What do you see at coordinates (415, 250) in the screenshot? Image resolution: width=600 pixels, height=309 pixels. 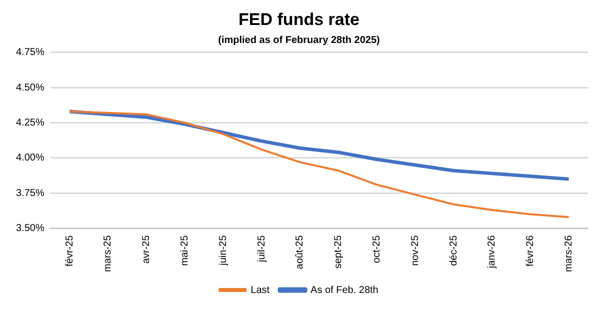 I see `x-tick-label: nov-25` at bounding box center [415, 250].